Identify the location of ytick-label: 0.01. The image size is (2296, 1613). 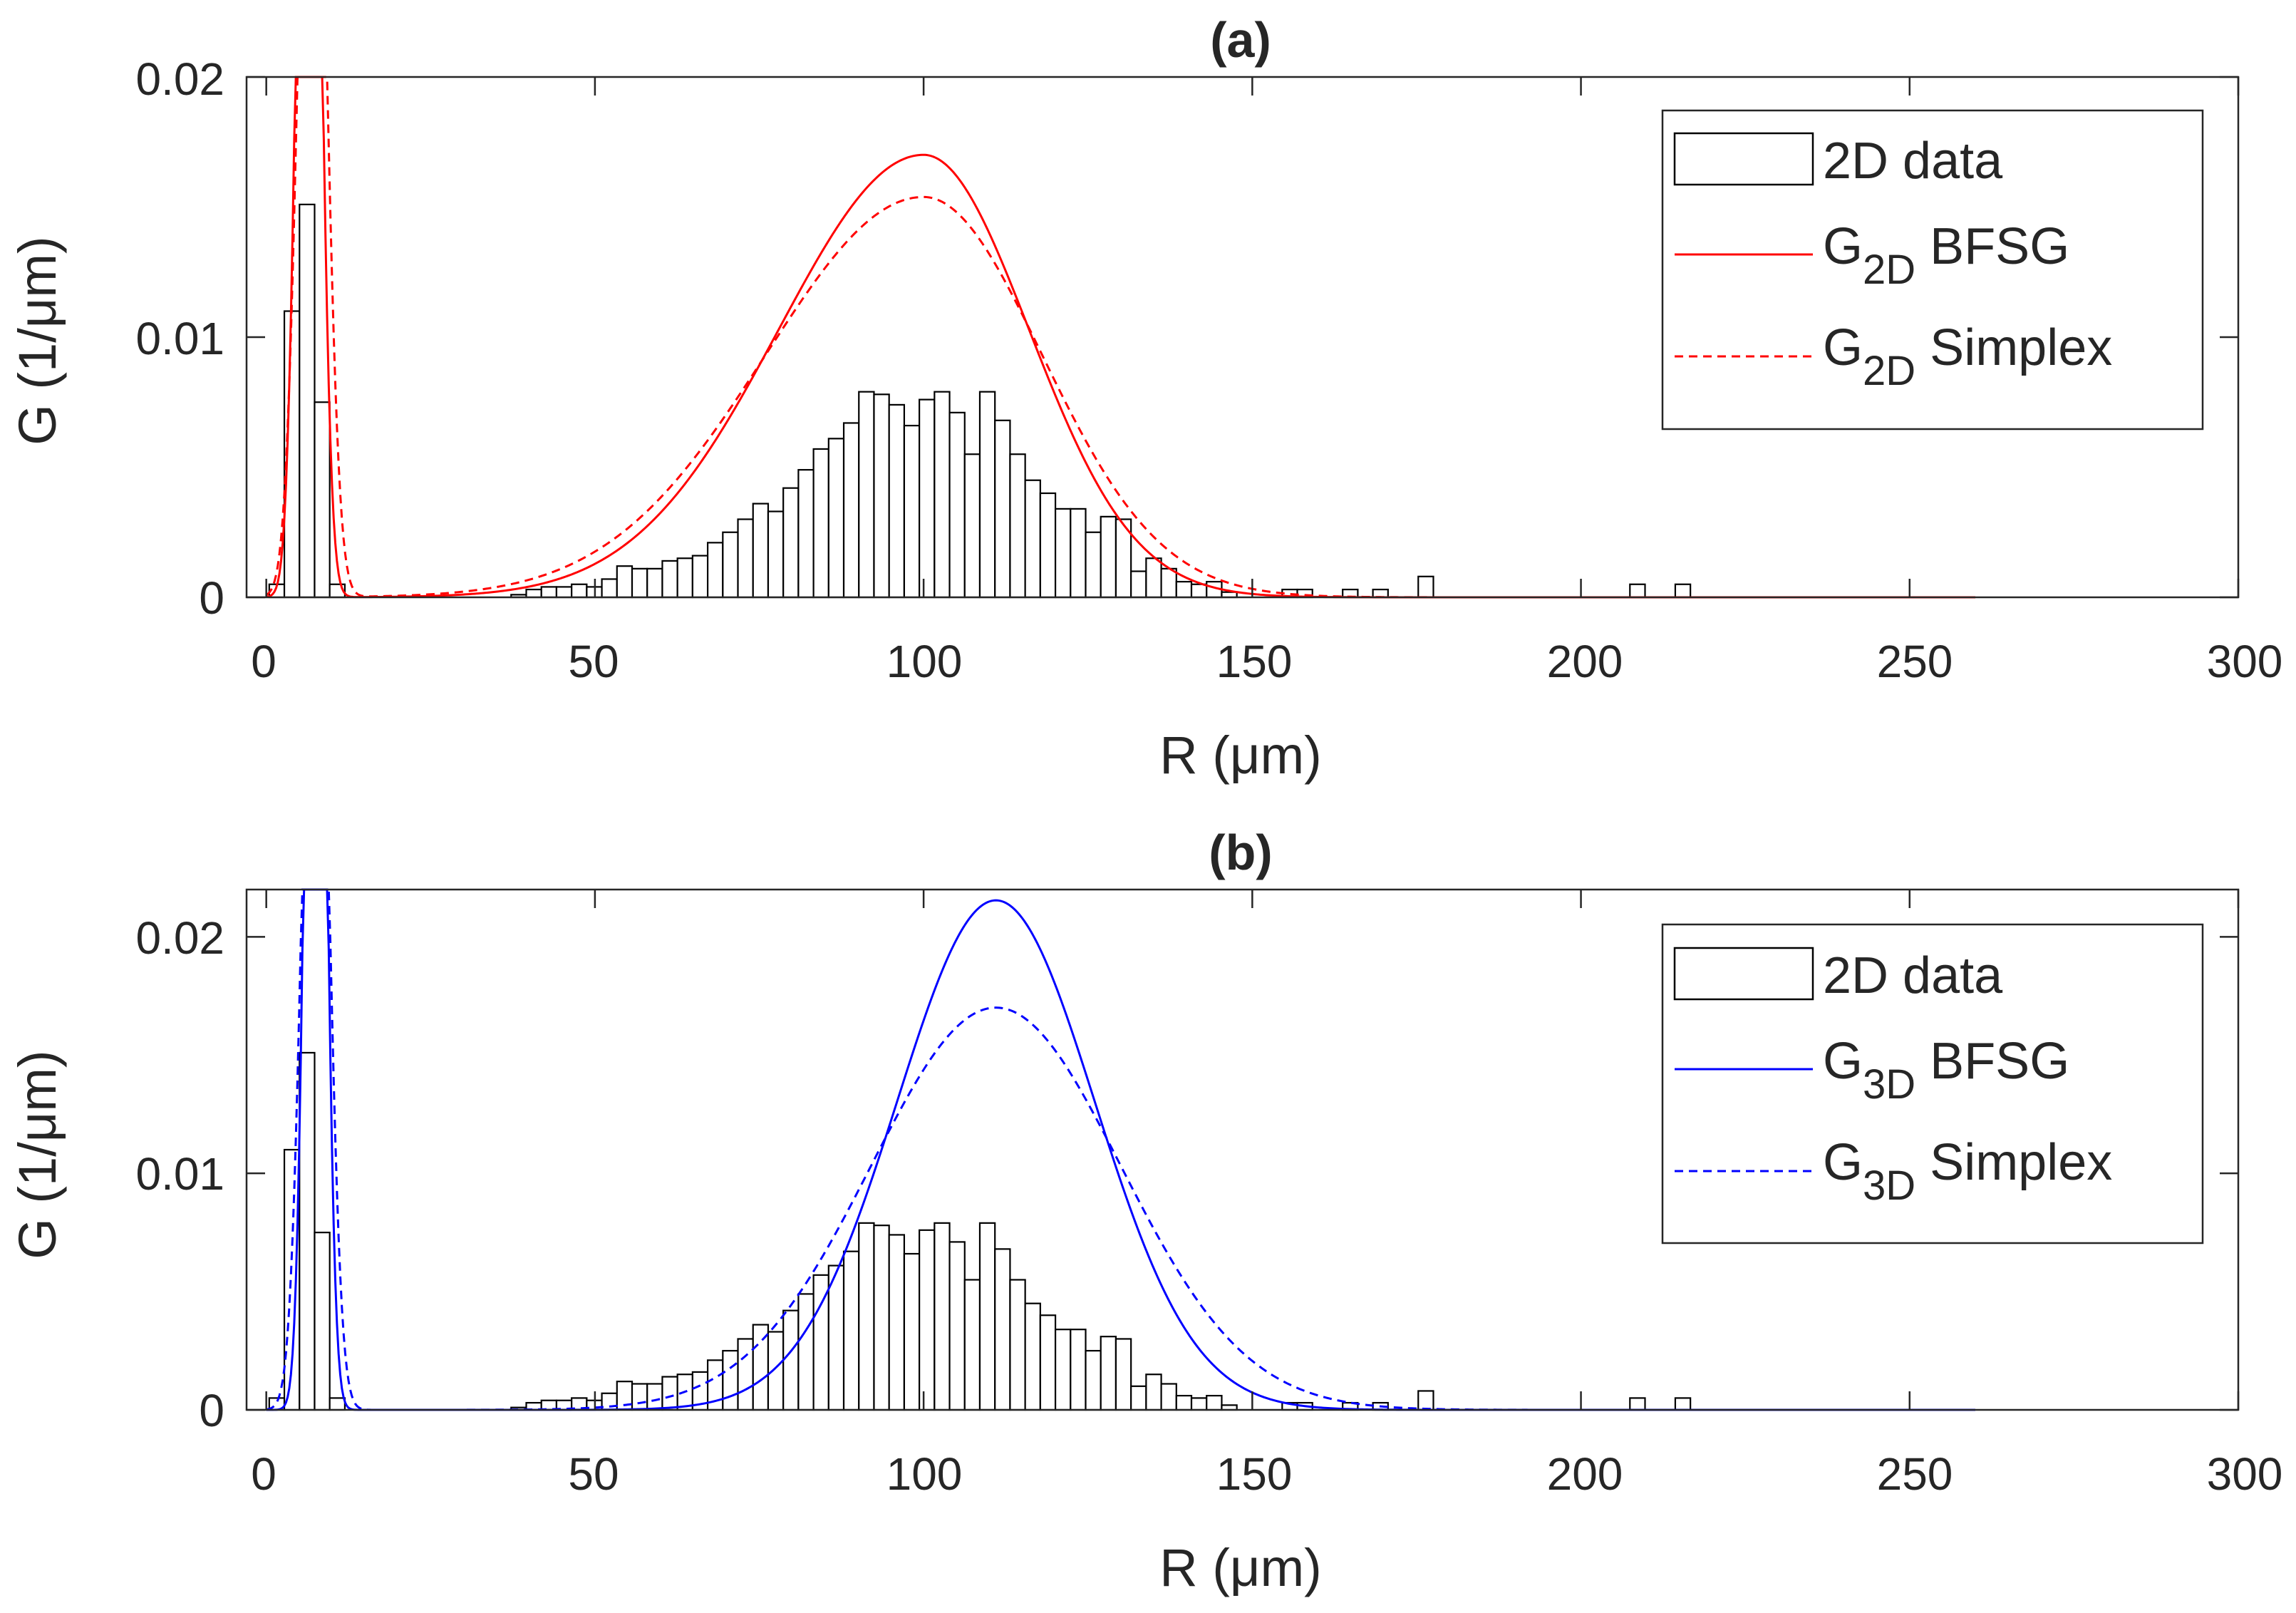
(180, 338).